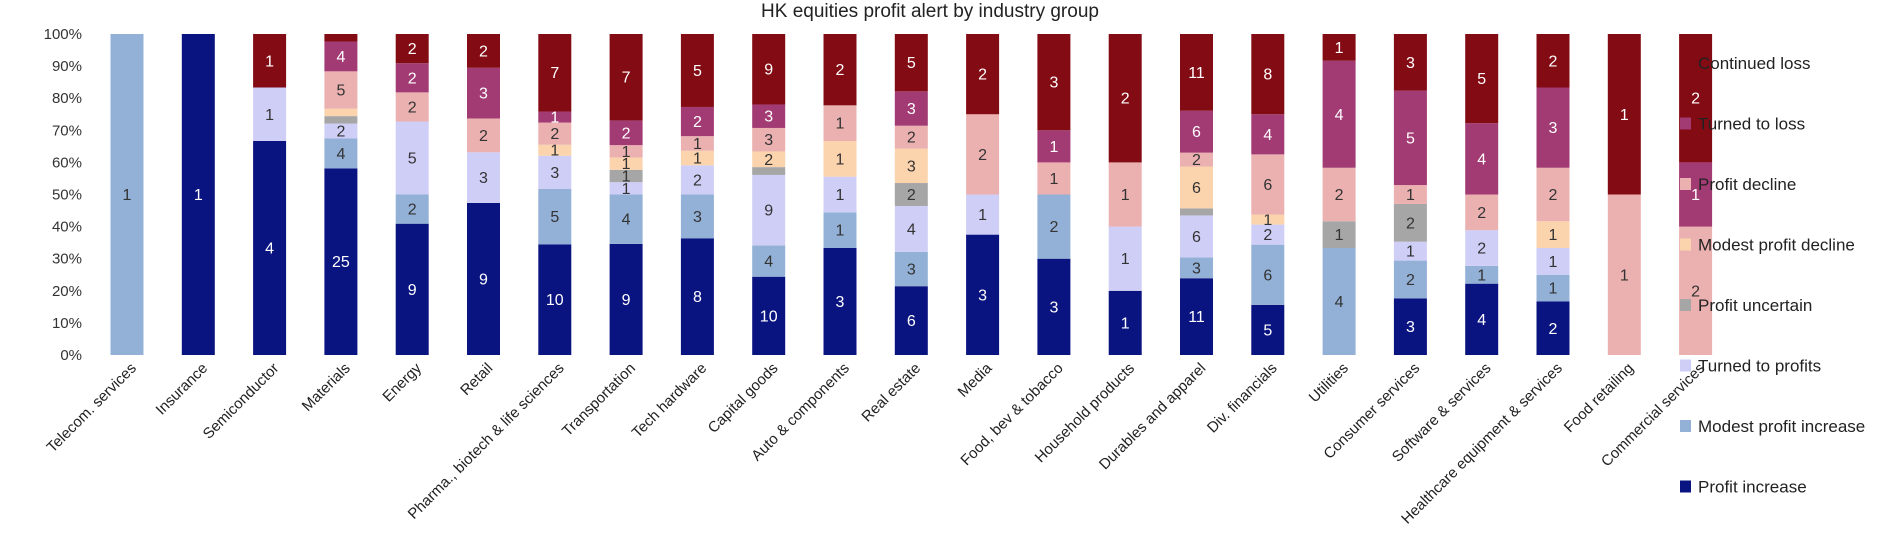 The height and width of the screenshot is (540, 1894). I want to click on legend-label: Profit decline, so click(1747, 184).